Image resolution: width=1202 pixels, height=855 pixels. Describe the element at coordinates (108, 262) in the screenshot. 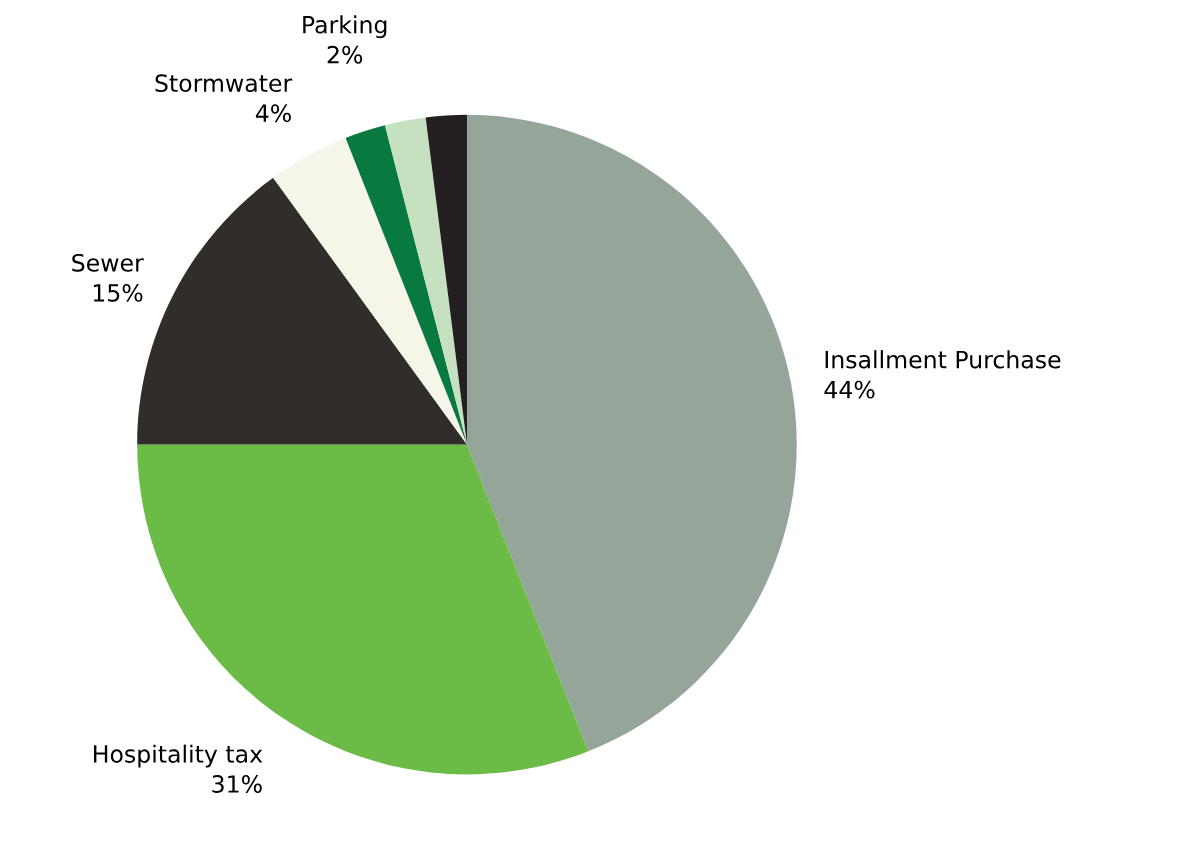

I see `slice-label: Sewer` at that location.